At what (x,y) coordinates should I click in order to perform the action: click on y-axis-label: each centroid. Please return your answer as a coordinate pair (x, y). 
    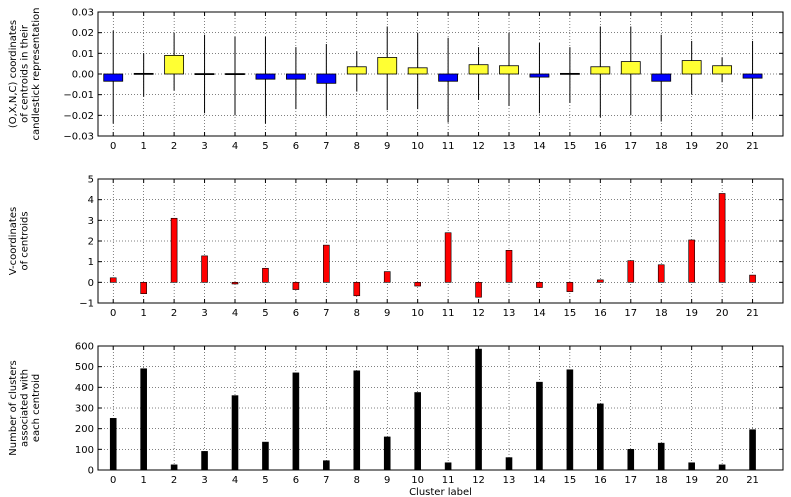
    Looking at the image, I should click on (36, 408).